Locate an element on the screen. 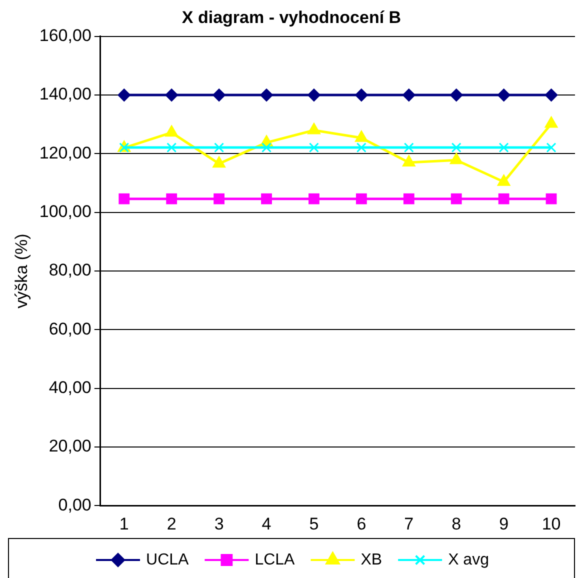 The height and width of the screenshot is (578, 587). legend-label: X avg is located at coordinates (468, 559).